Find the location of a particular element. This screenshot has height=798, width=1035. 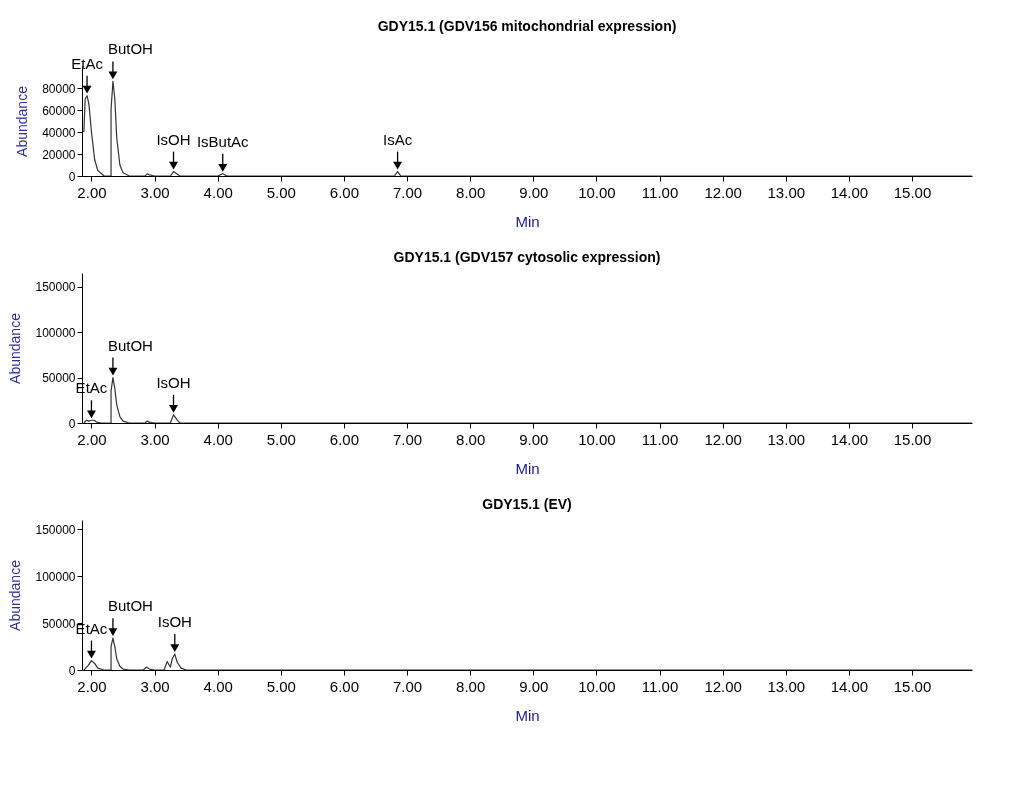

annotation: IsButAc is located at coordinates (223, 141).